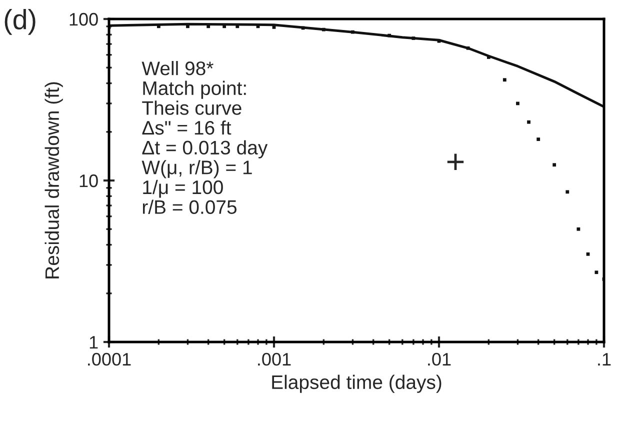  Describe the element at coordinates (109, 359) in the screenshot. I see `x-tick-label: .0001` at that location.